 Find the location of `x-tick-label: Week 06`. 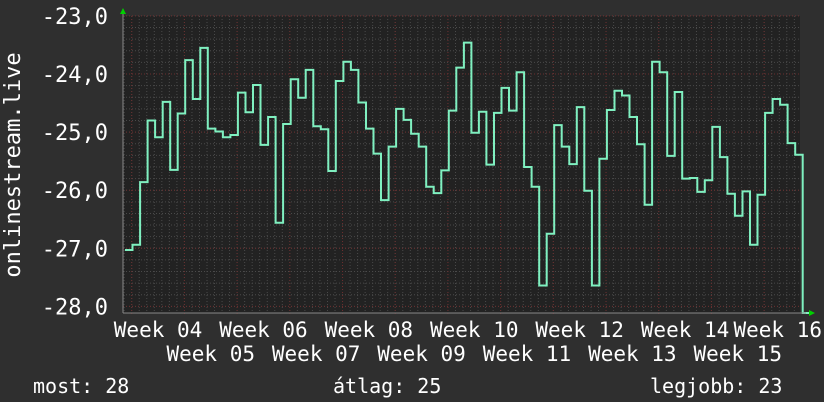

x-tick-label: Week 06 is located at coordinates (263, 330).